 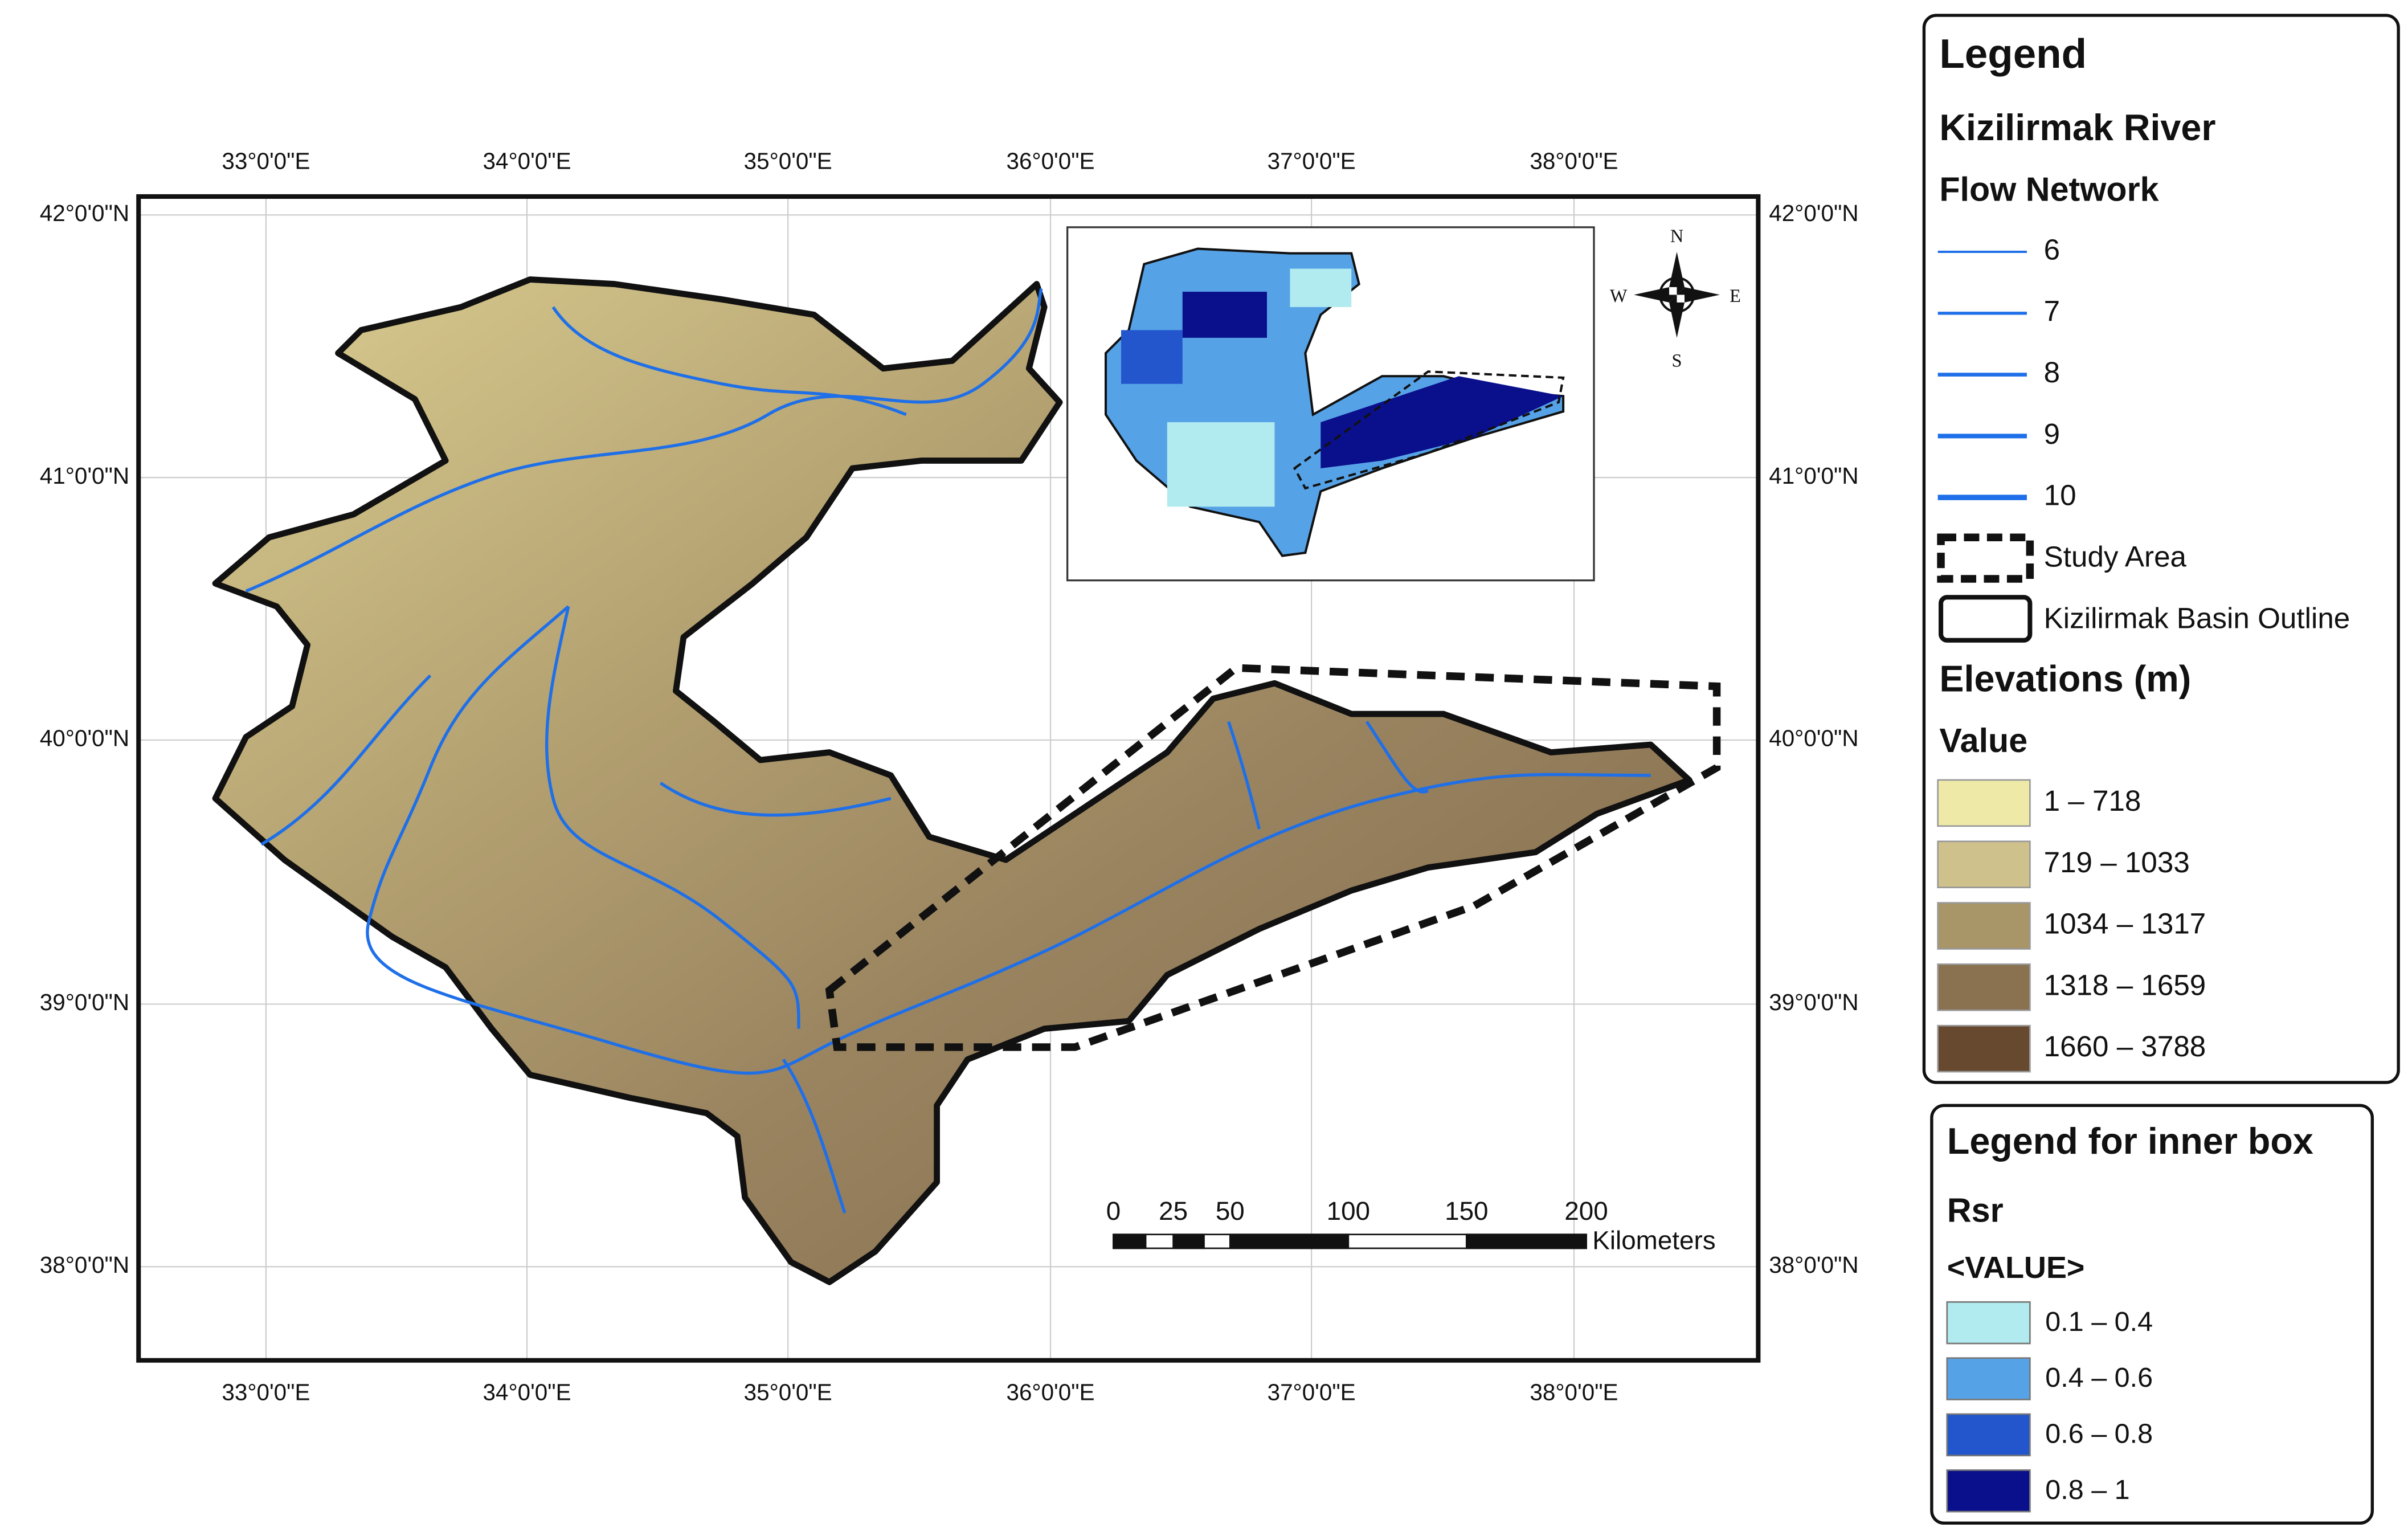 I want to click on lon-label-top: 34°0'0"E, so click(x=527, y=161).